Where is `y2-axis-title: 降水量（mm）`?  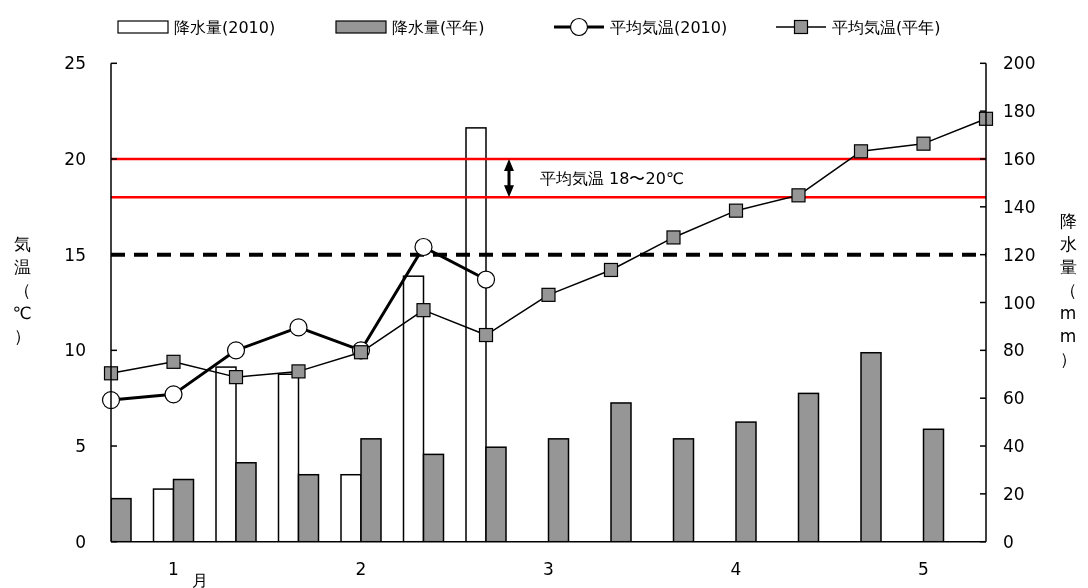 y2-axis-title: 降水量（mm） is located at coordinates (1068, 290).